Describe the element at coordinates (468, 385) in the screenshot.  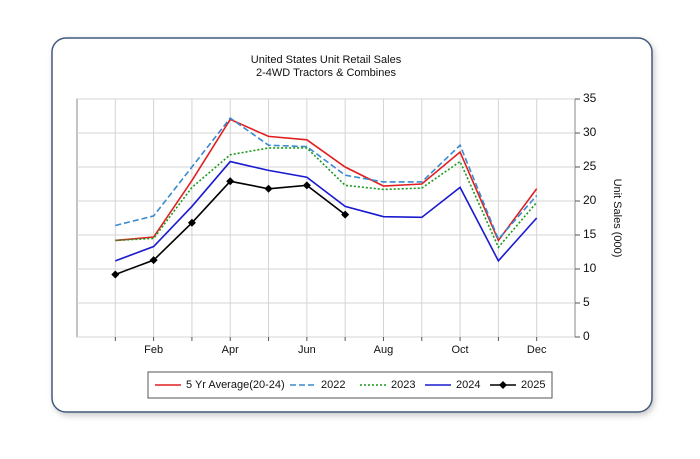
I see `legend-label: 2024` at that location.